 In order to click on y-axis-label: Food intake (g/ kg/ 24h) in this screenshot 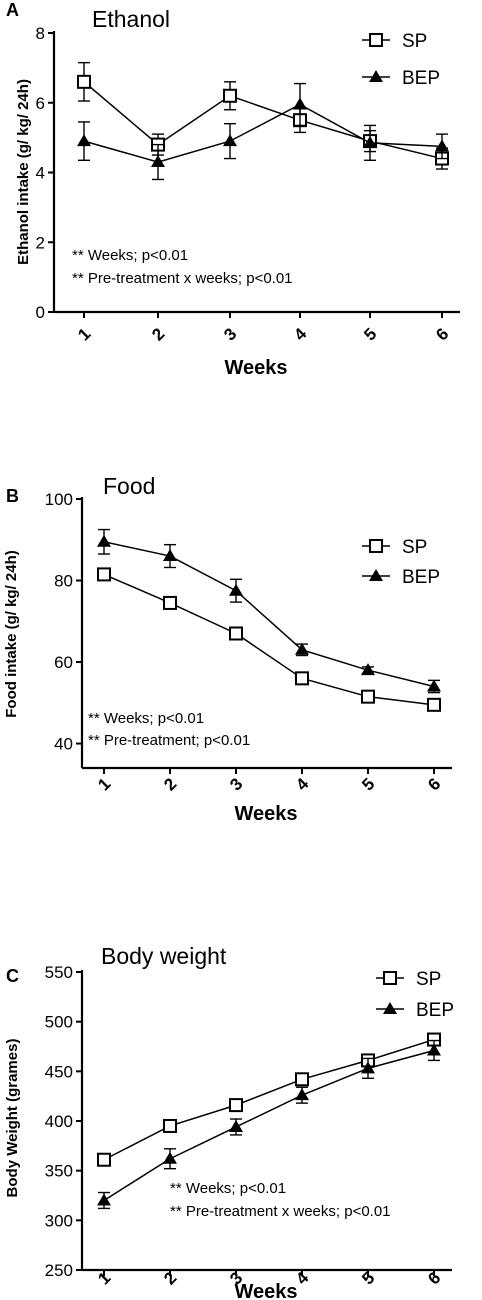, I will do `click(11, 634)`.